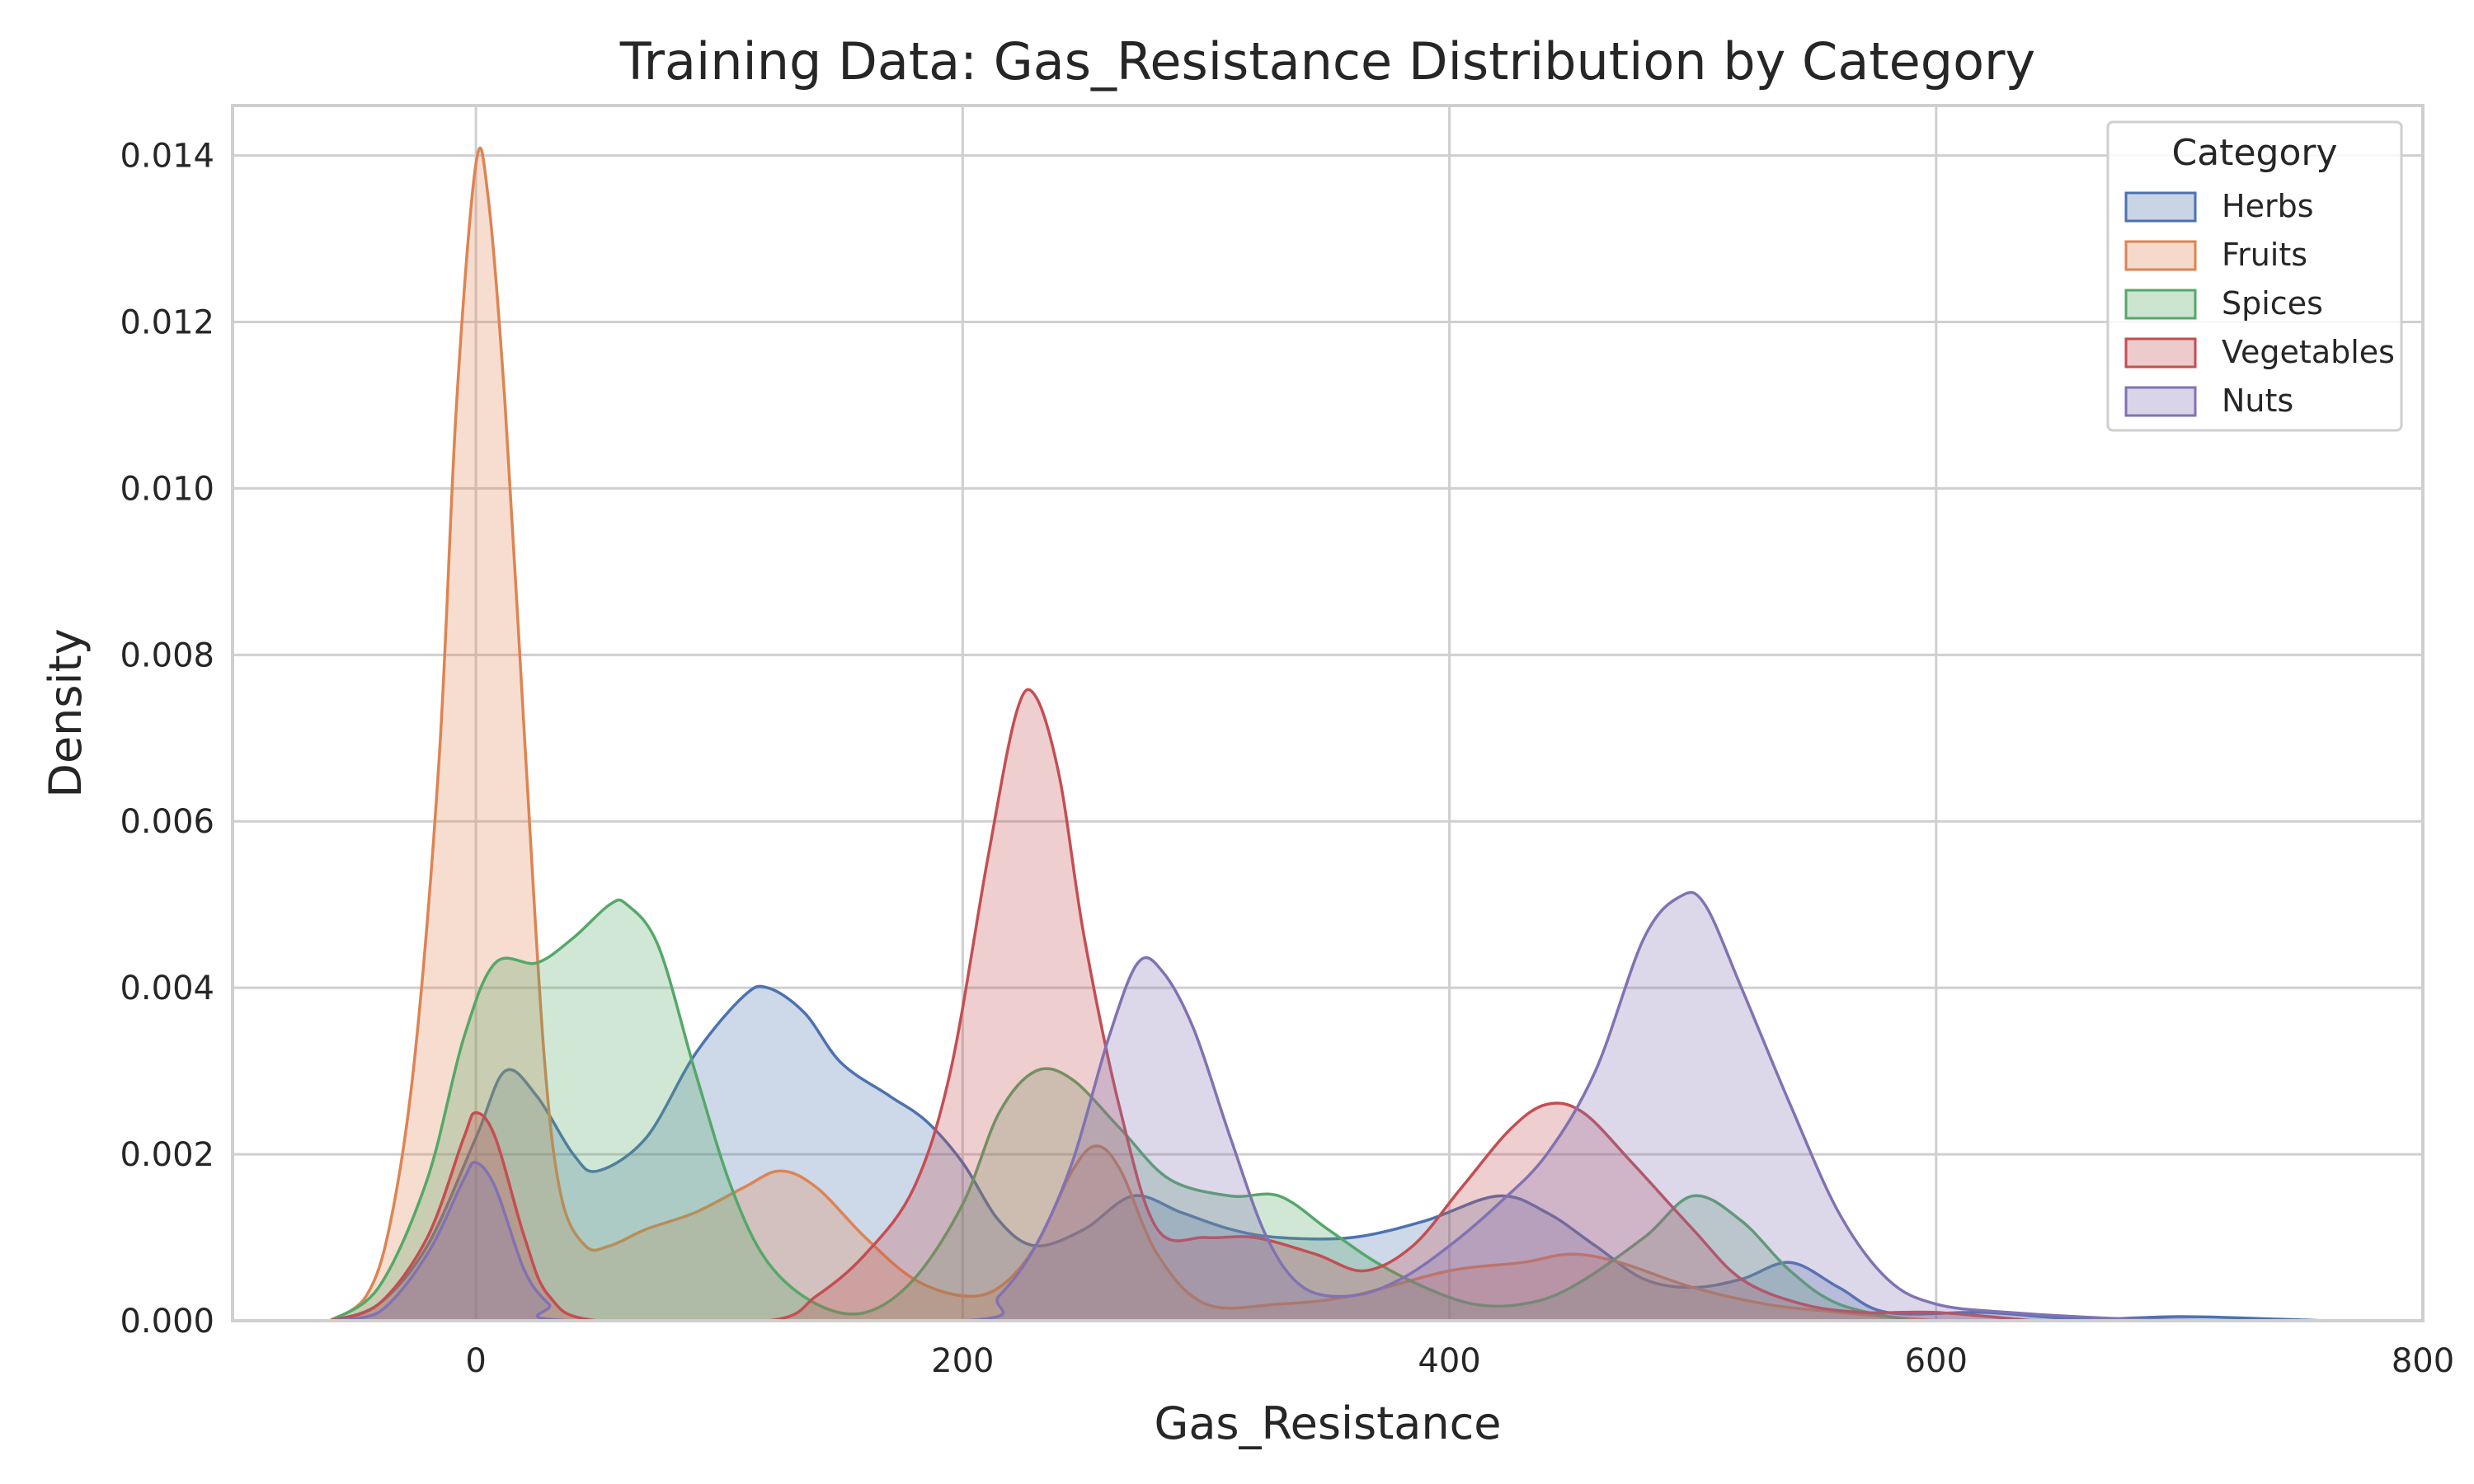 The image size is (2474, 1484). I want to click on x-tick-label: 600, so click(1936, 1361).